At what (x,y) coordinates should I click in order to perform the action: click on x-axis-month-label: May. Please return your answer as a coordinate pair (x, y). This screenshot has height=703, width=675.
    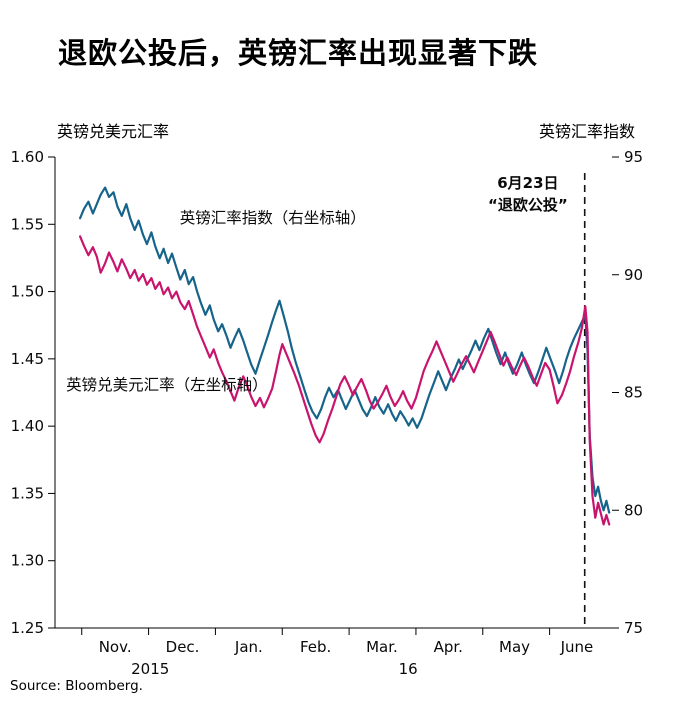
    Looking at the image, I should click on (514, 647).